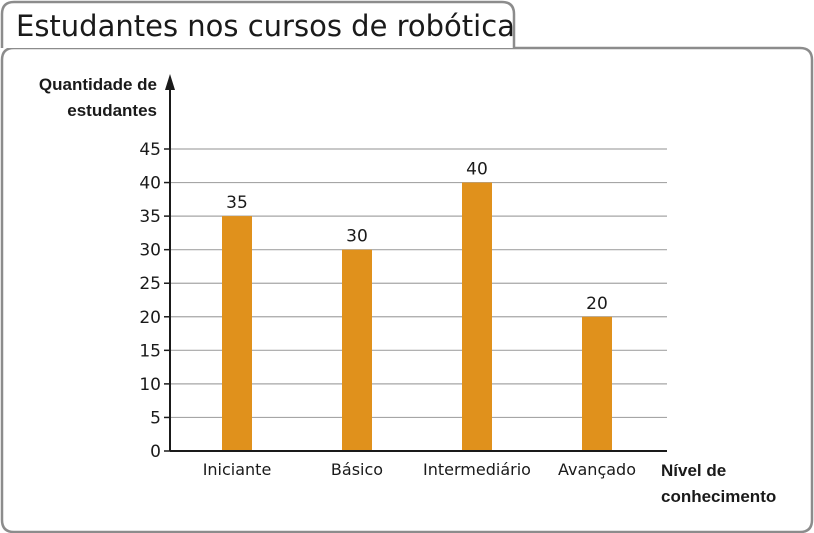 The height and width of the screenshot is (533, 814). I want to click on y-tick-label: 0, so click(155, 452).